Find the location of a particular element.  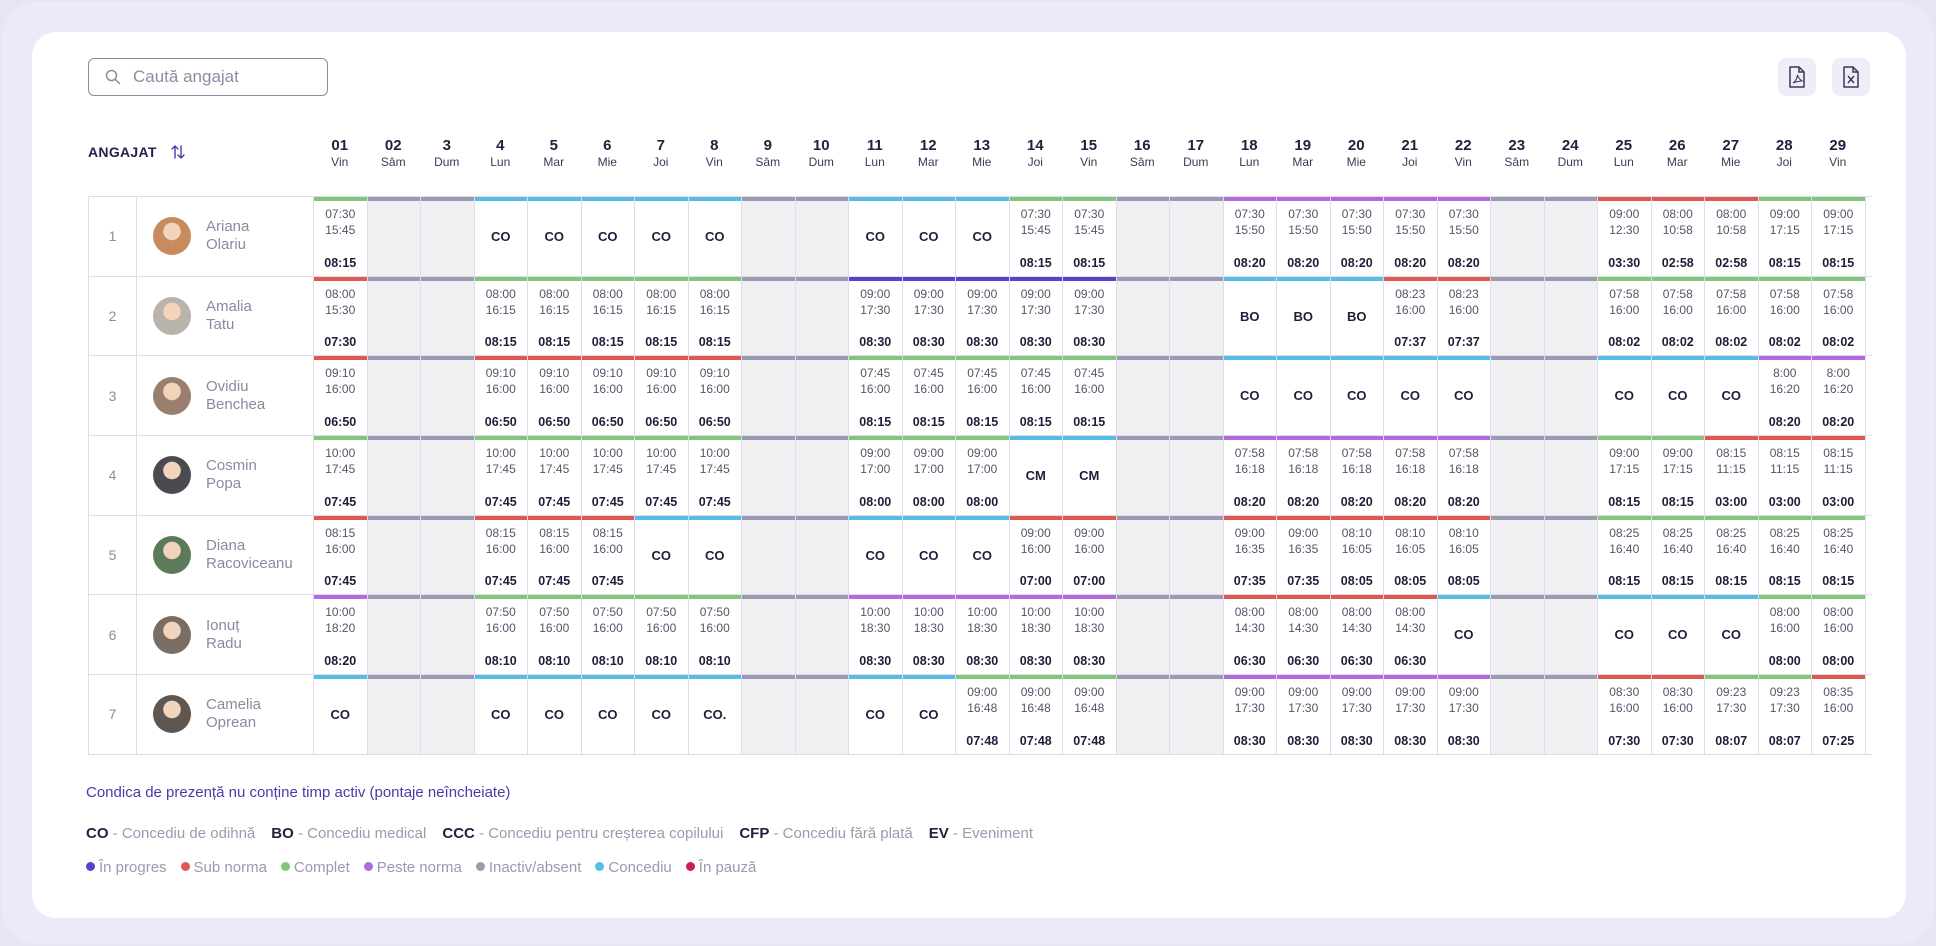

day-cell: BO is located at coordinates (1304, 316).